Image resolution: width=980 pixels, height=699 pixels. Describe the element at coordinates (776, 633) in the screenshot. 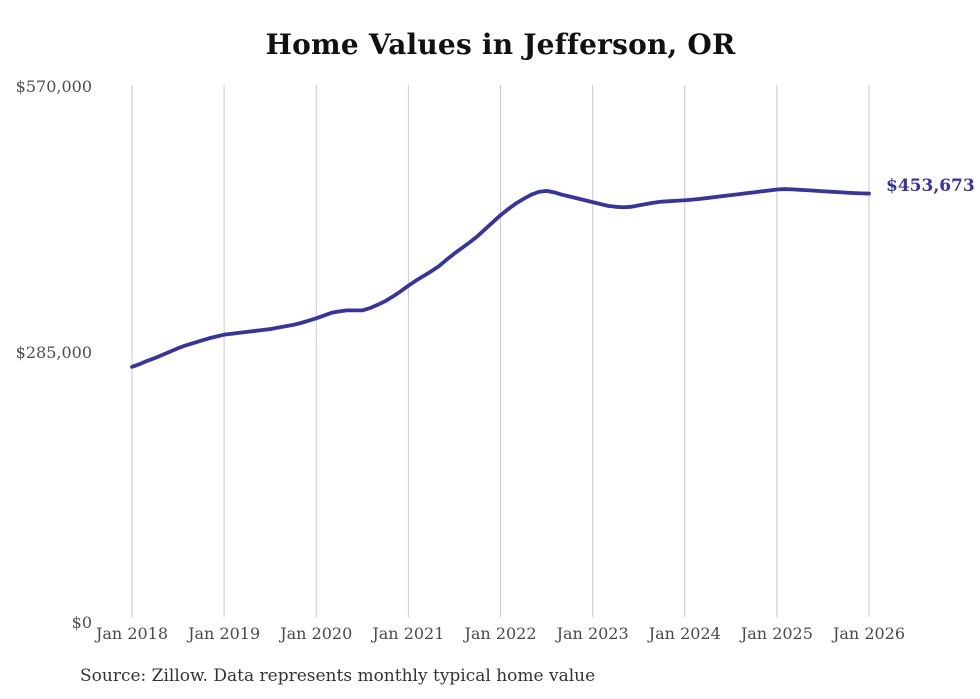

I see `x-tick-label: Jan 2025` at that location.